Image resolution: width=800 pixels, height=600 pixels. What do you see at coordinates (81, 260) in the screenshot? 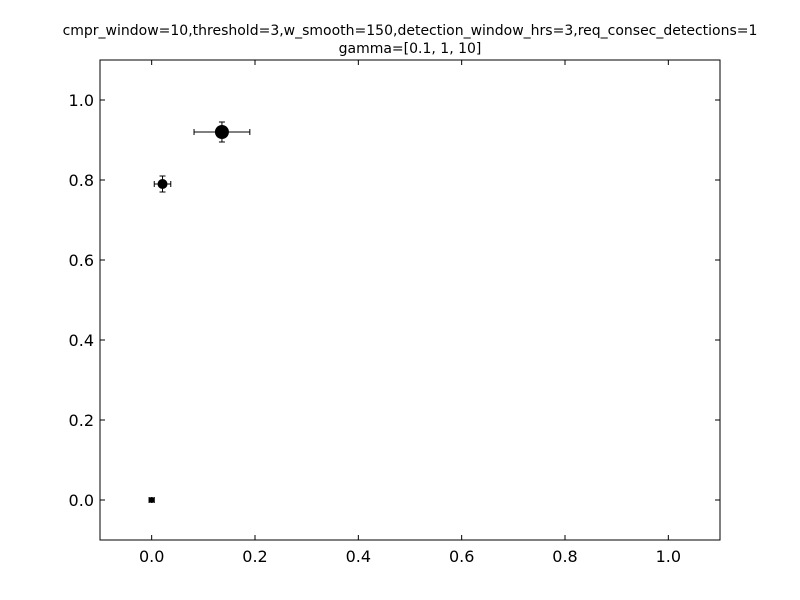
I see `y-tick-label: 0.6` at bounding box center [81, 260].